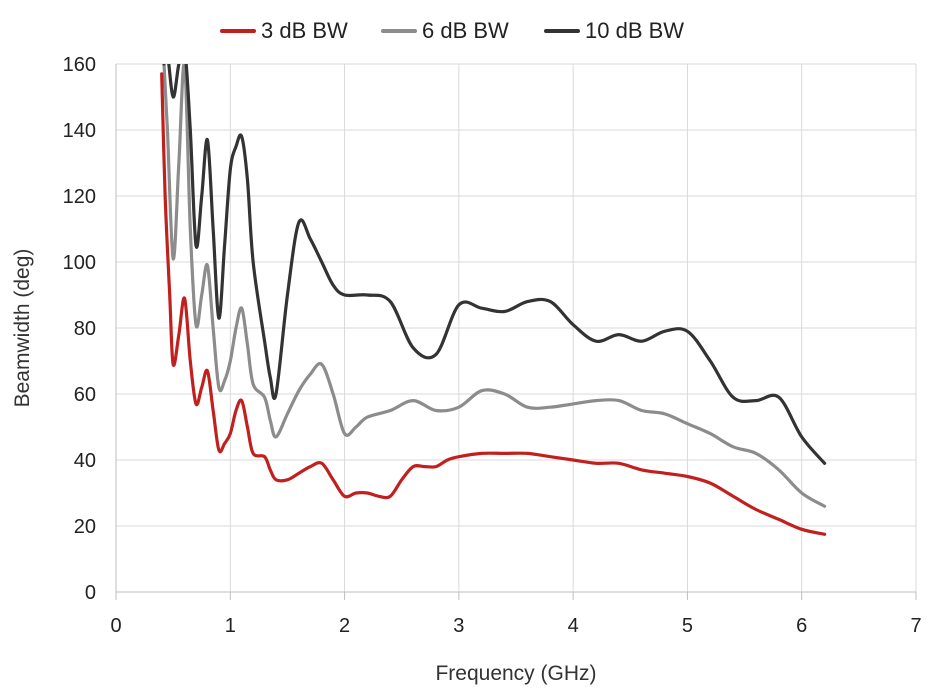  Describe the element at coordinates (304, 30) in the screenshot. I see `legend-label-3-db-bw: 3 dB BW` at that location.